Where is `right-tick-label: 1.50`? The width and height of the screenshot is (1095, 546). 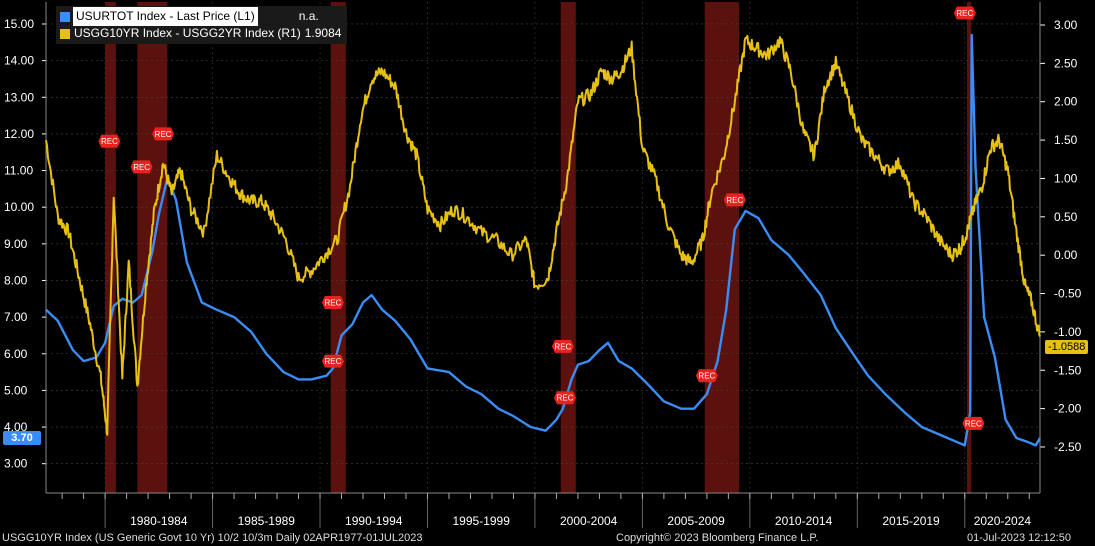
right-tick-label: 1.50 is located at coordinates (1066, 140).